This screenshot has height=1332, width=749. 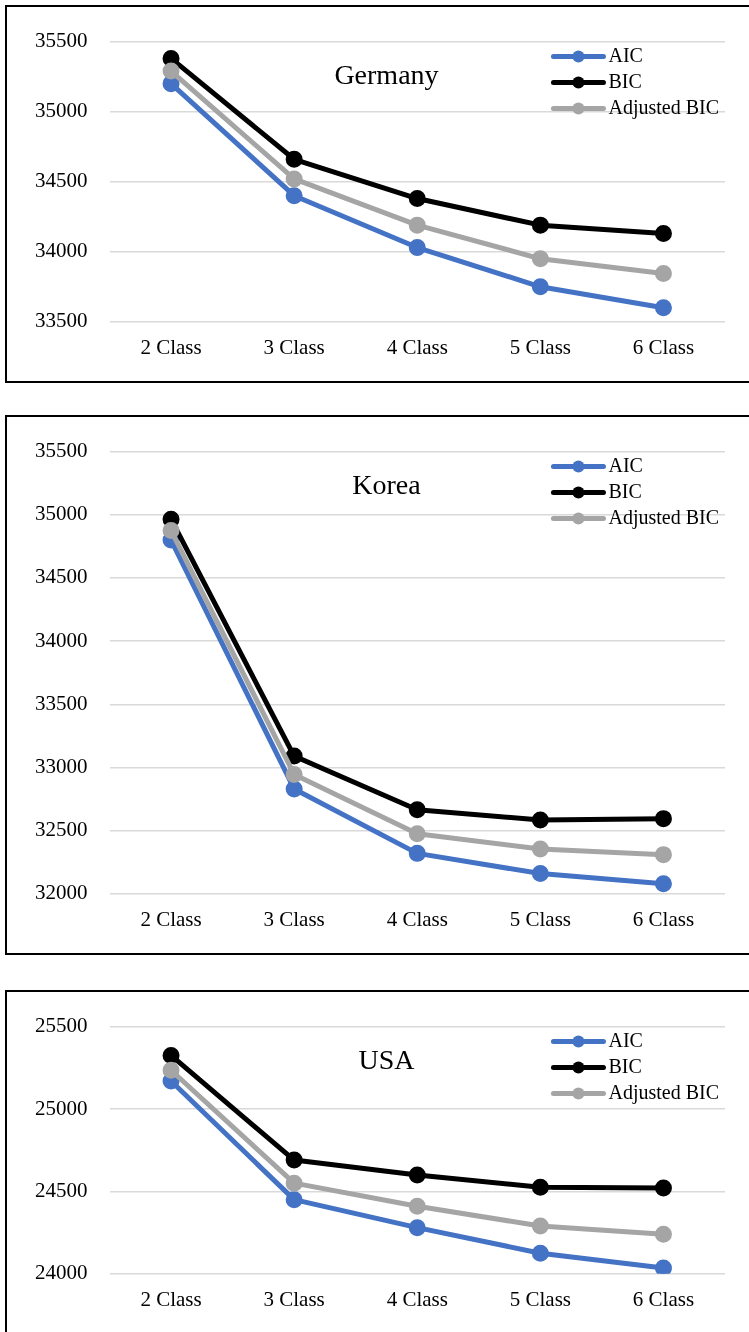 I want to click on y-tick-label: 33000, so click(x=61, y=765).